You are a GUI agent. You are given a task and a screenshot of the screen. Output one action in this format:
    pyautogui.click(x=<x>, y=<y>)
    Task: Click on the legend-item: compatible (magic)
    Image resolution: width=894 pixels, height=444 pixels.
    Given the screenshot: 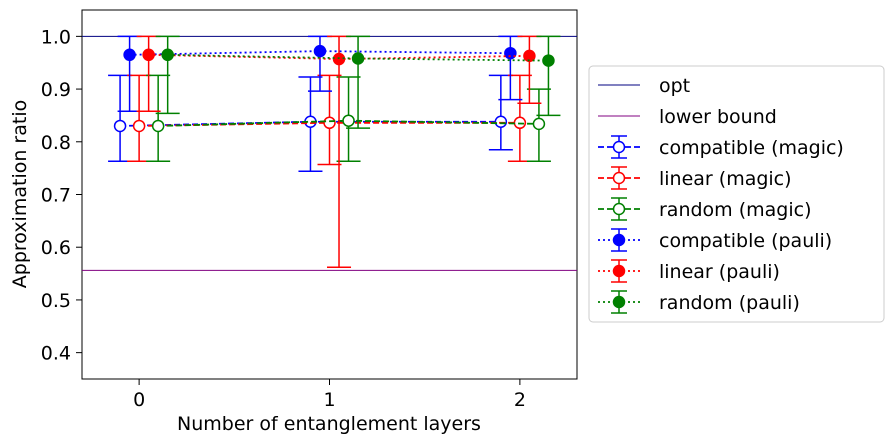 What is the action you would take?
    pyautogui.click(x=721, y=147)
    